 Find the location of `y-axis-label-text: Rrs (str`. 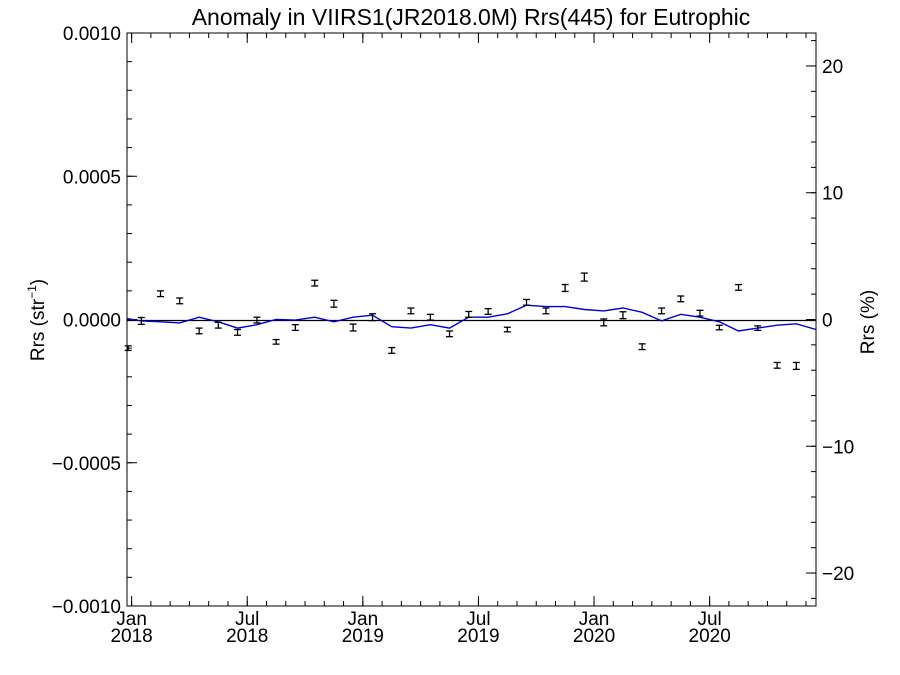

y-axis-label-text: Rrs (str is located at coordinates (38, 329).